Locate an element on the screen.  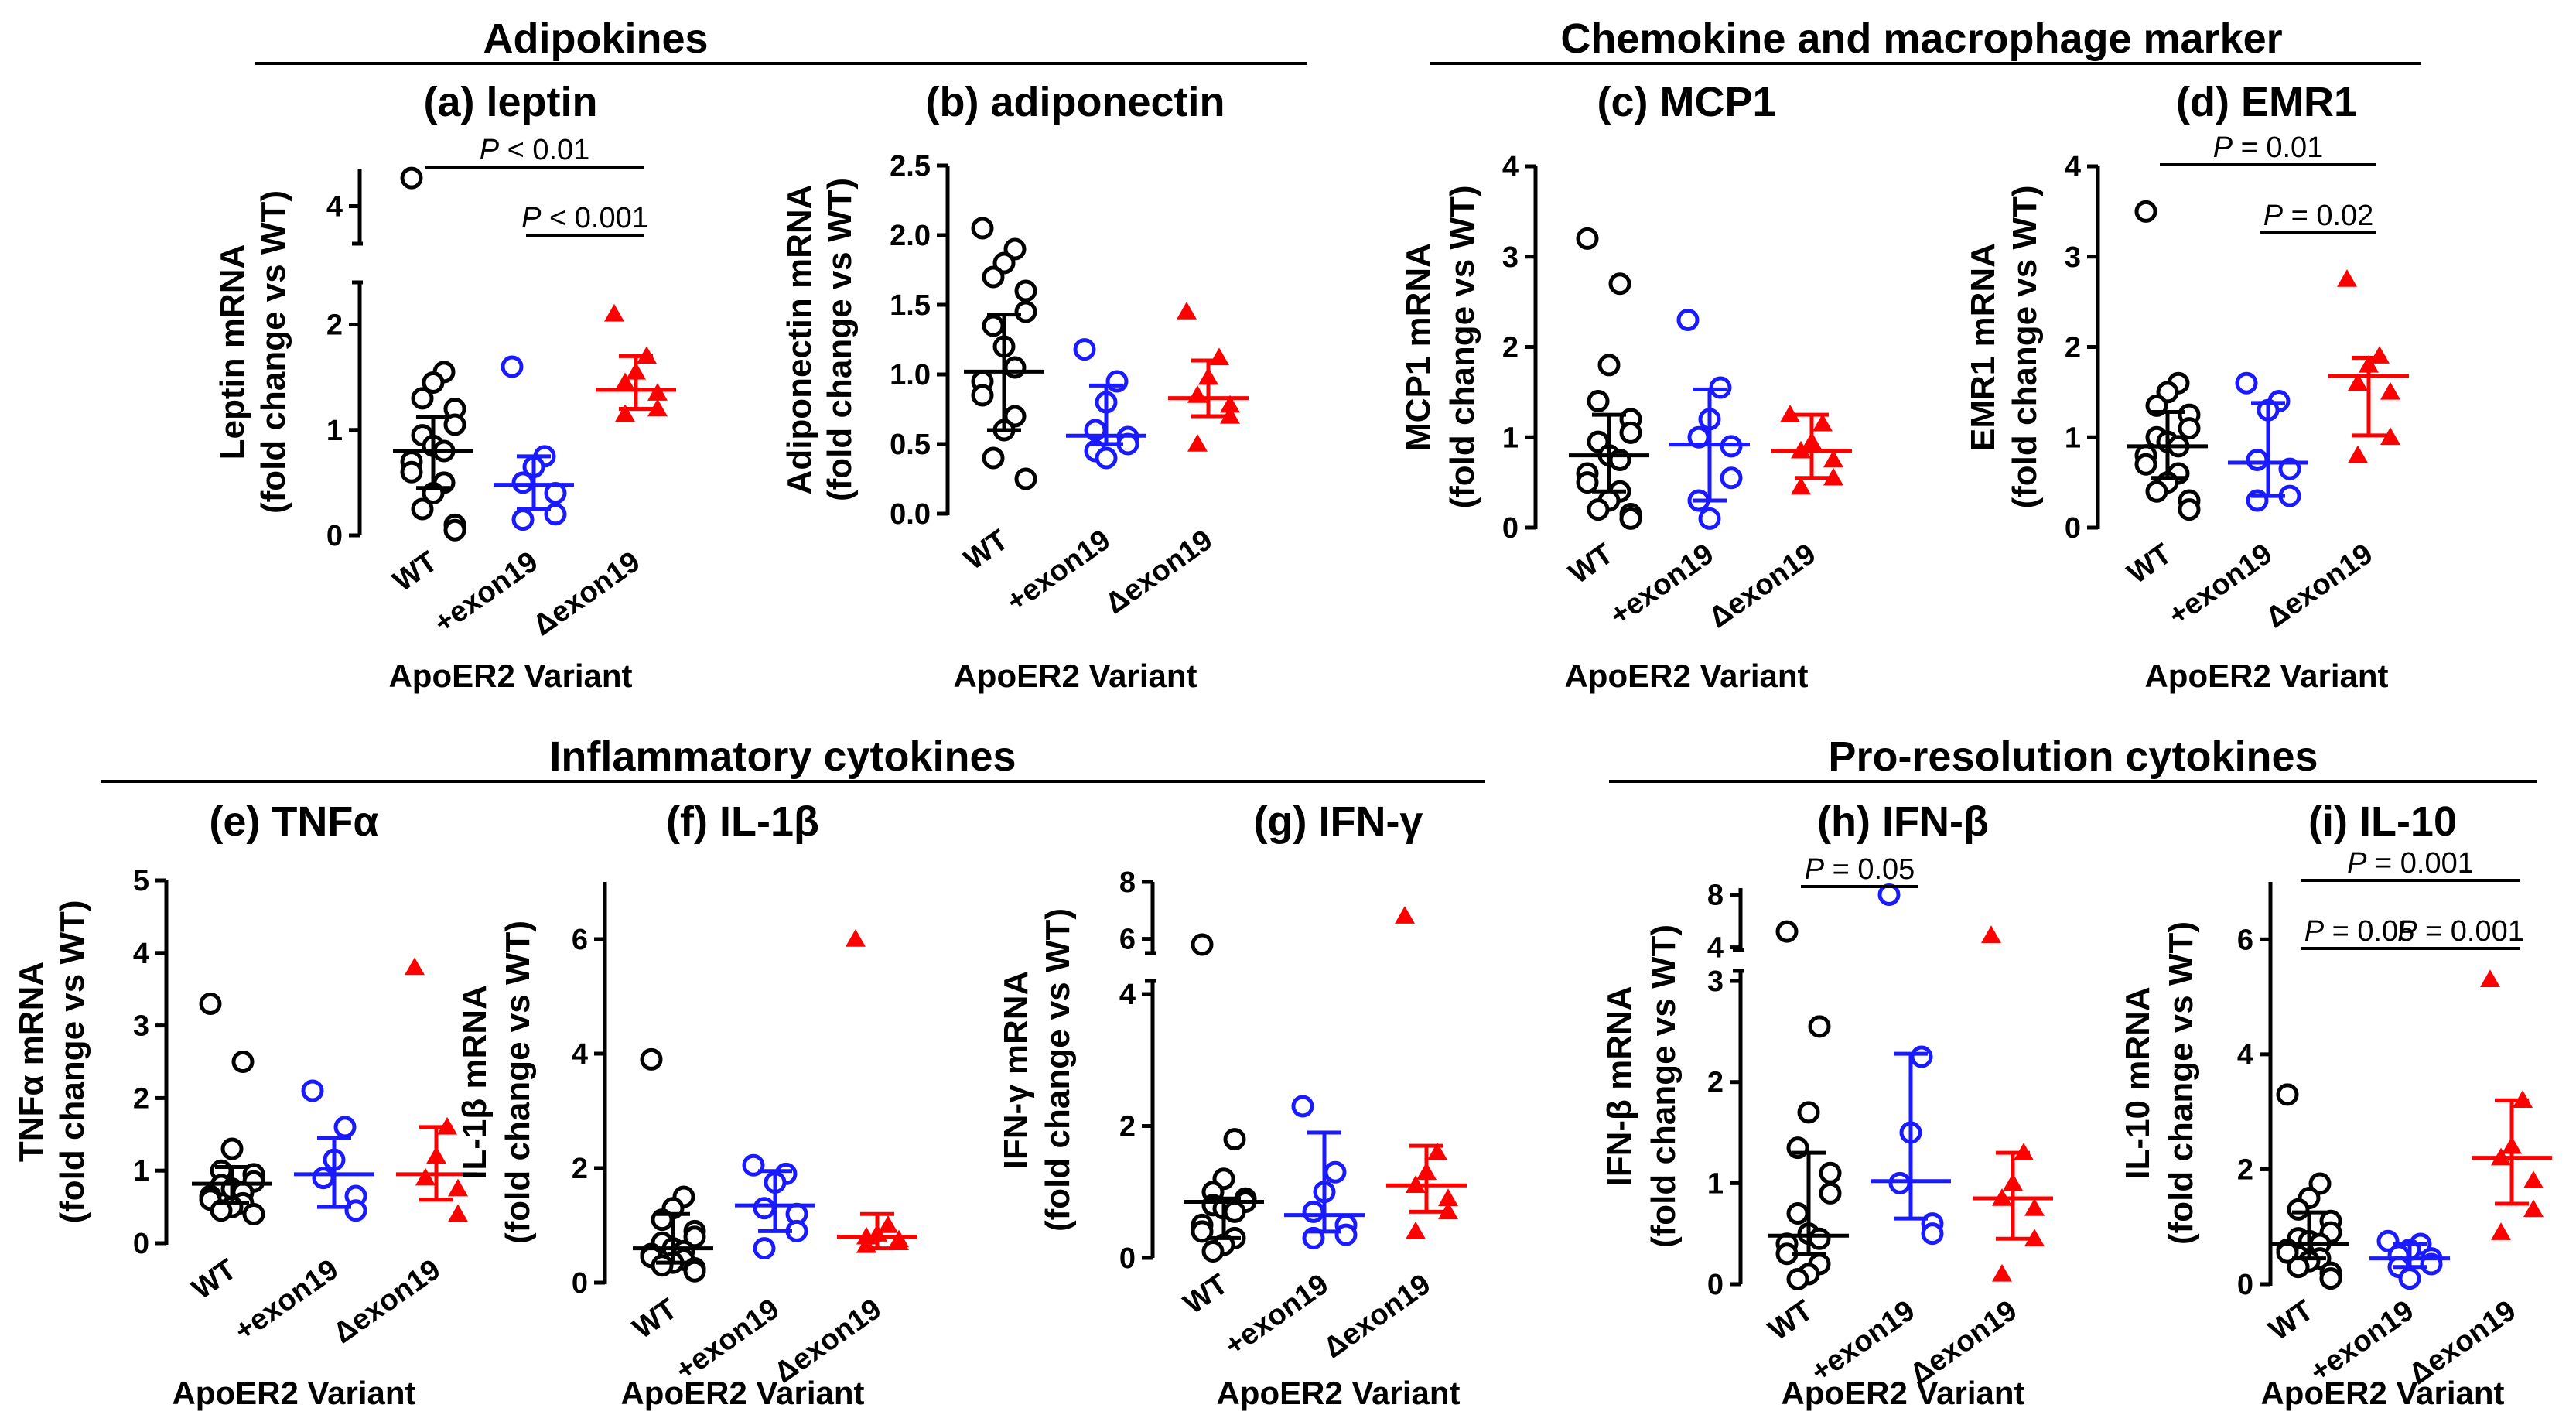
panel-title: (c) MCP1 is located at coordinates (1686, 102).